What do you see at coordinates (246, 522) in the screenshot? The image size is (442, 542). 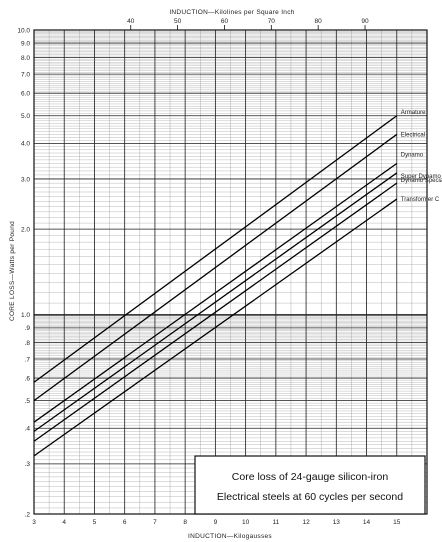 I see `x-tick-label: 10` at bounding box center [246, 522].